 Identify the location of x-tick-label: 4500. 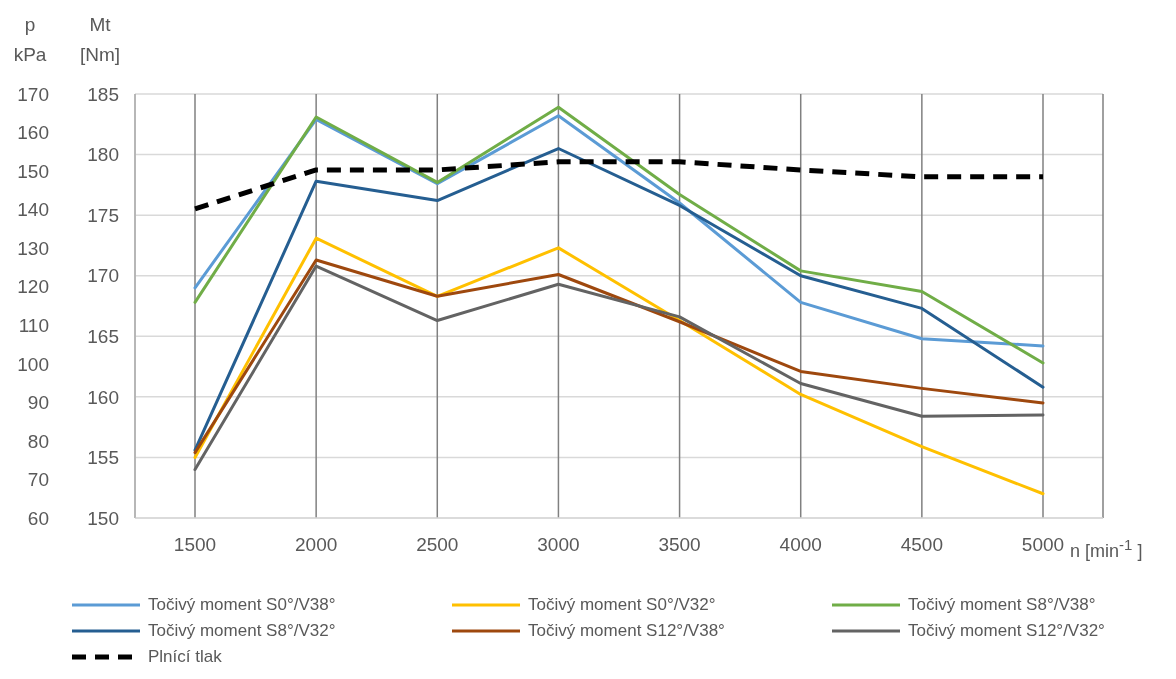
(921, 545).